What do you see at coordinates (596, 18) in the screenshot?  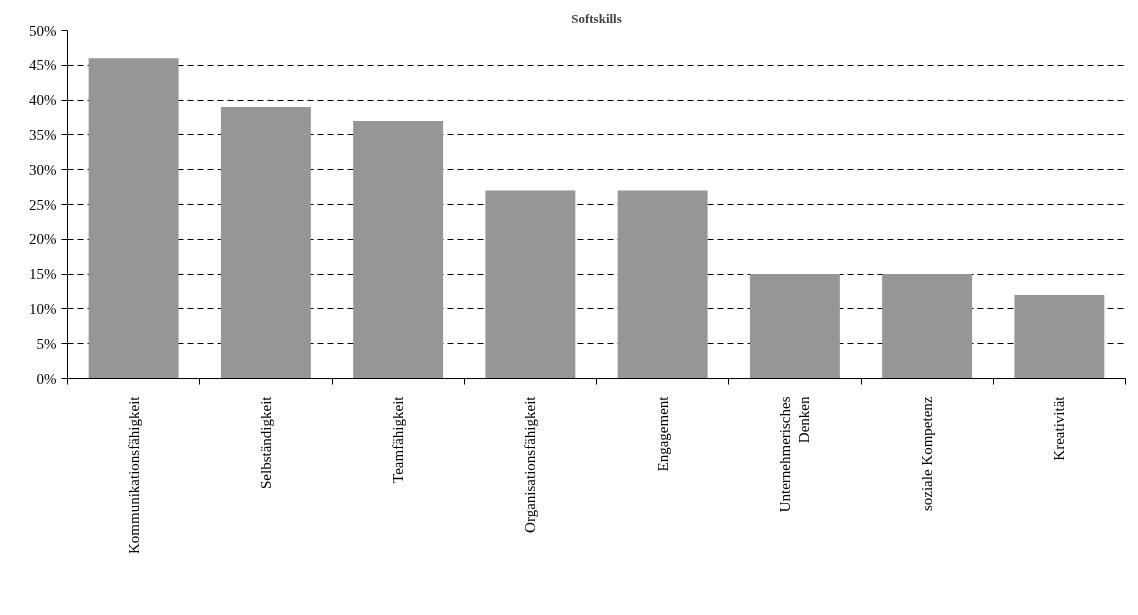 I see `chart-title: Softskills` at bounding box center [596, 18].